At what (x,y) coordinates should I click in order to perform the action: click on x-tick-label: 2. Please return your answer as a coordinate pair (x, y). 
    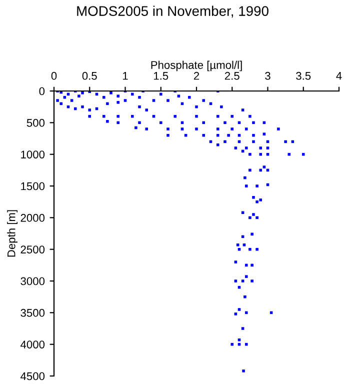
    Looking at the image, I should click on (197, 76).